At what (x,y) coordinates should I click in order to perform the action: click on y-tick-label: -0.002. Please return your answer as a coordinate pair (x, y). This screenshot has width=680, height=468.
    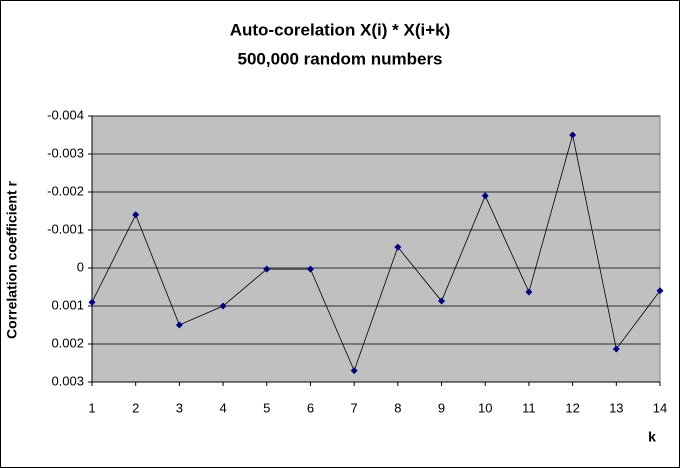
    Looking at the image, I should click on (65, 190).